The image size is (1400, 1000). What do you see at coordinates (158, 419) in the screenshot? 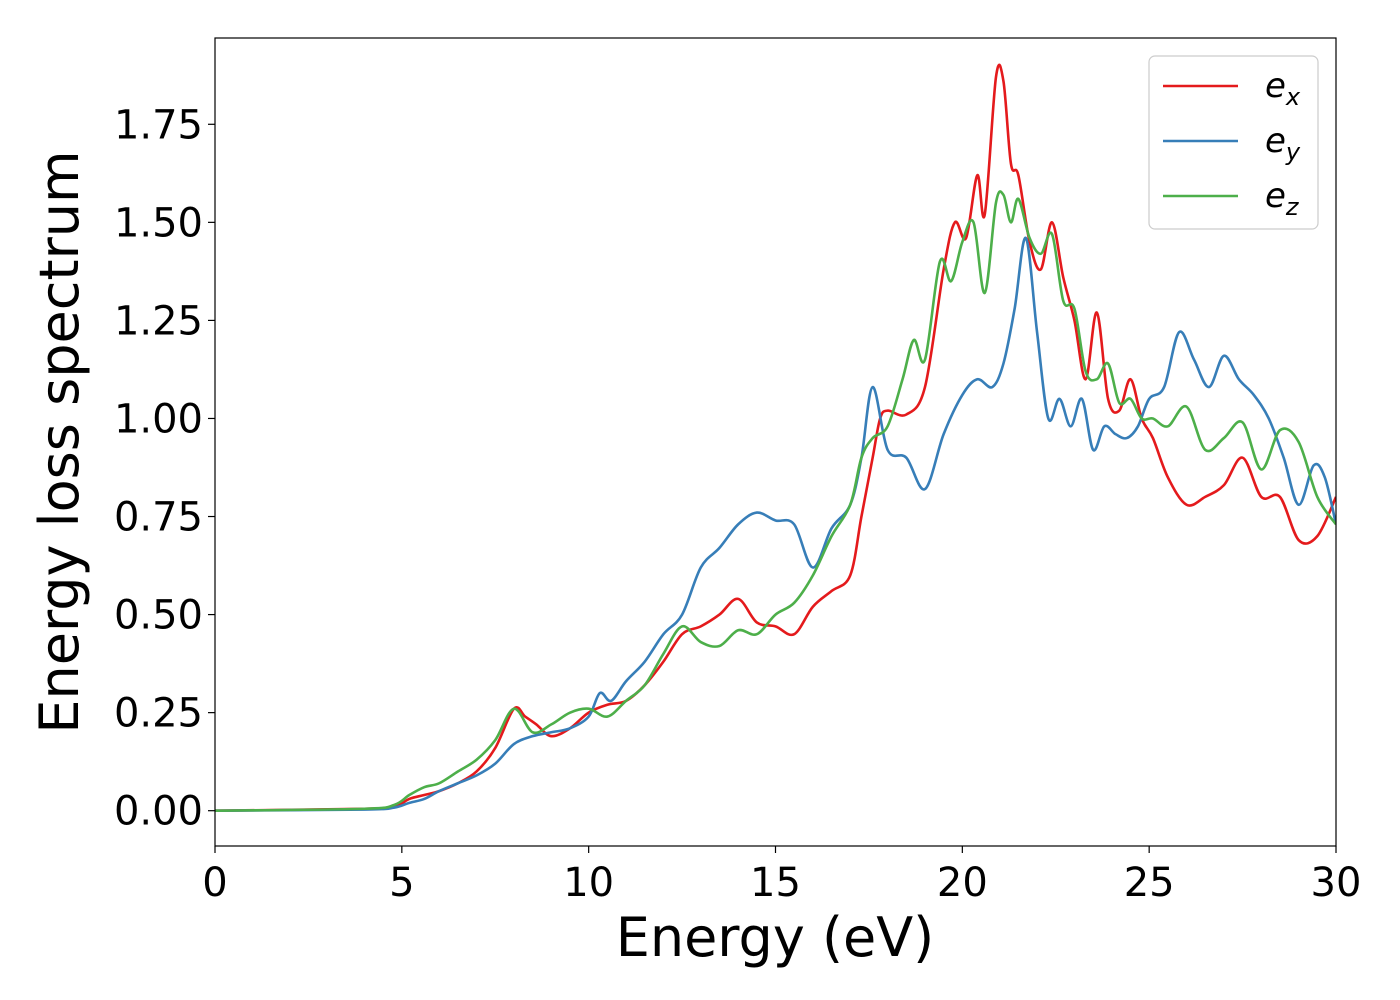
I see `y-tick-label: 1.00` at bounding box center [158, 419].